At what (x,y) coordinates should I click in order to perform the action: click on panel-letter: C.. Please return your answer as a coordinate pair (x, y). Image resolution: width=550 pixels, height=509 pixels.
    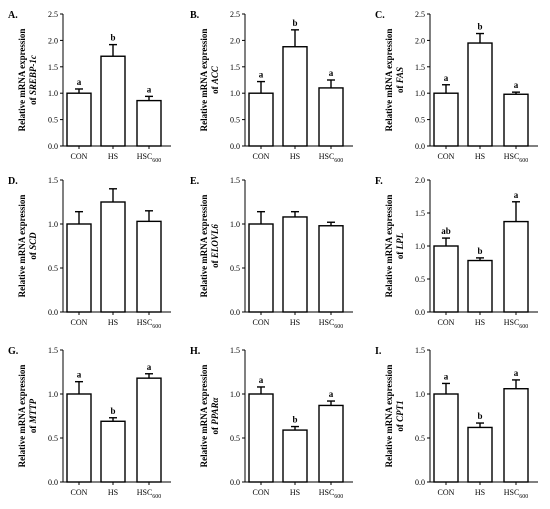
    Looking at the image, I should click on (380, 15).